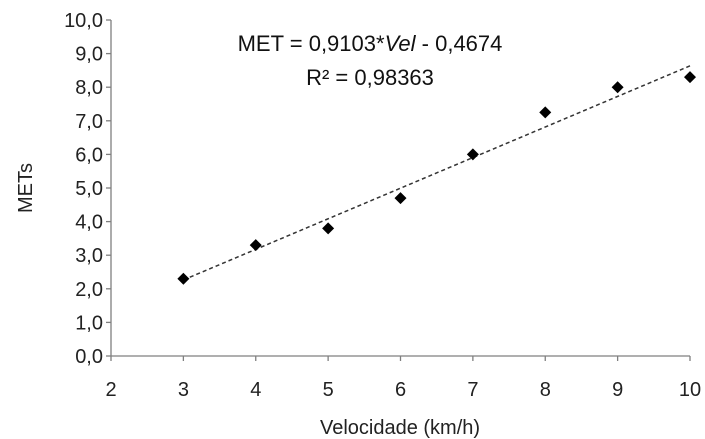  What do you see at coordinates (400, 428) in the screenshot?
I see `x-axis-title: Velocidade (km/h)` at bounding box center [400, 428].